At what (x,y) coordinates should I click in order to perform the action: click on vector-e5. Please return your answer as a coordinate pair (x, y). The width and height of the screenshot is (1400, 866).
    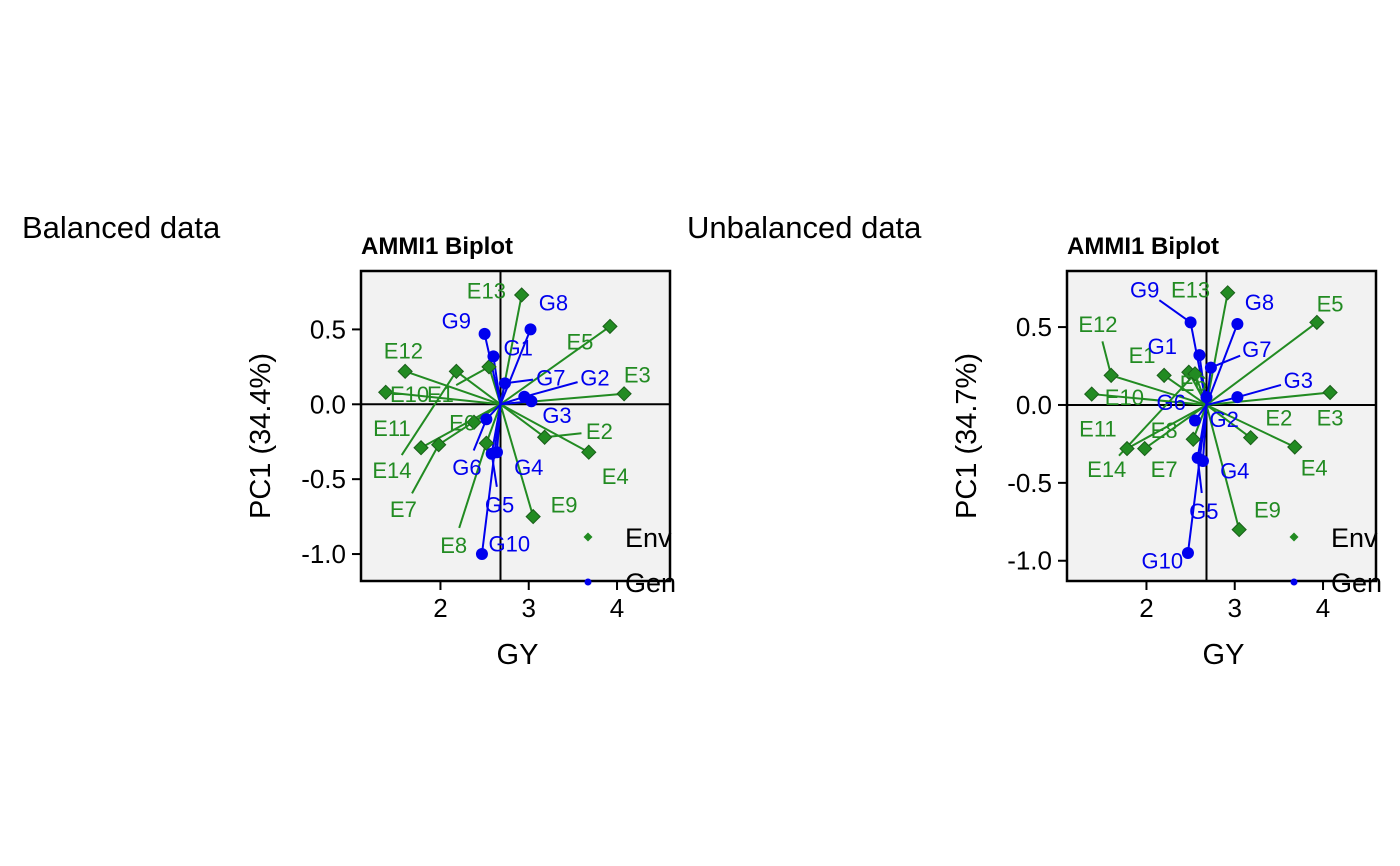
    Looking at the image, I should click on (1261, 363).